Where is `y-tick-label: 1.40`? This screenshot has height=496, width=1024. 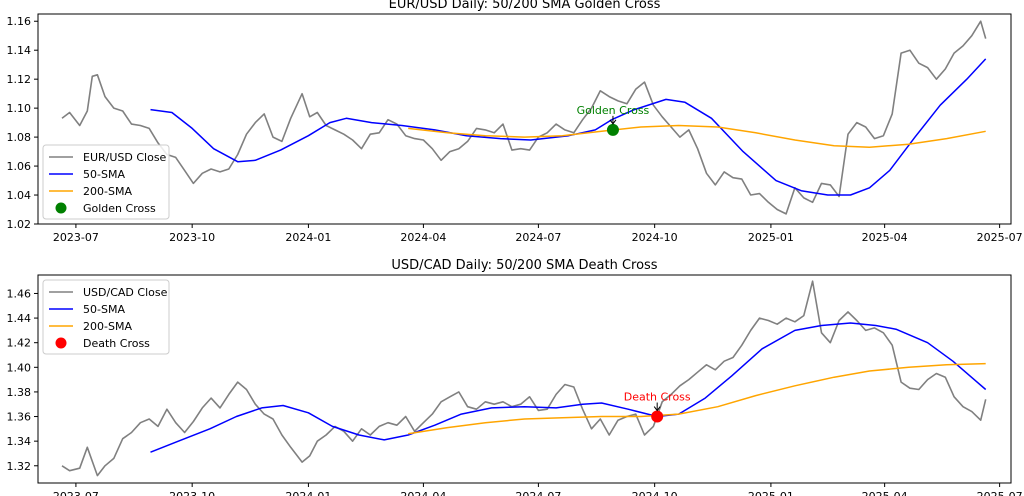
y-tick-label: 1.40 is located at coordinates (19, 367).